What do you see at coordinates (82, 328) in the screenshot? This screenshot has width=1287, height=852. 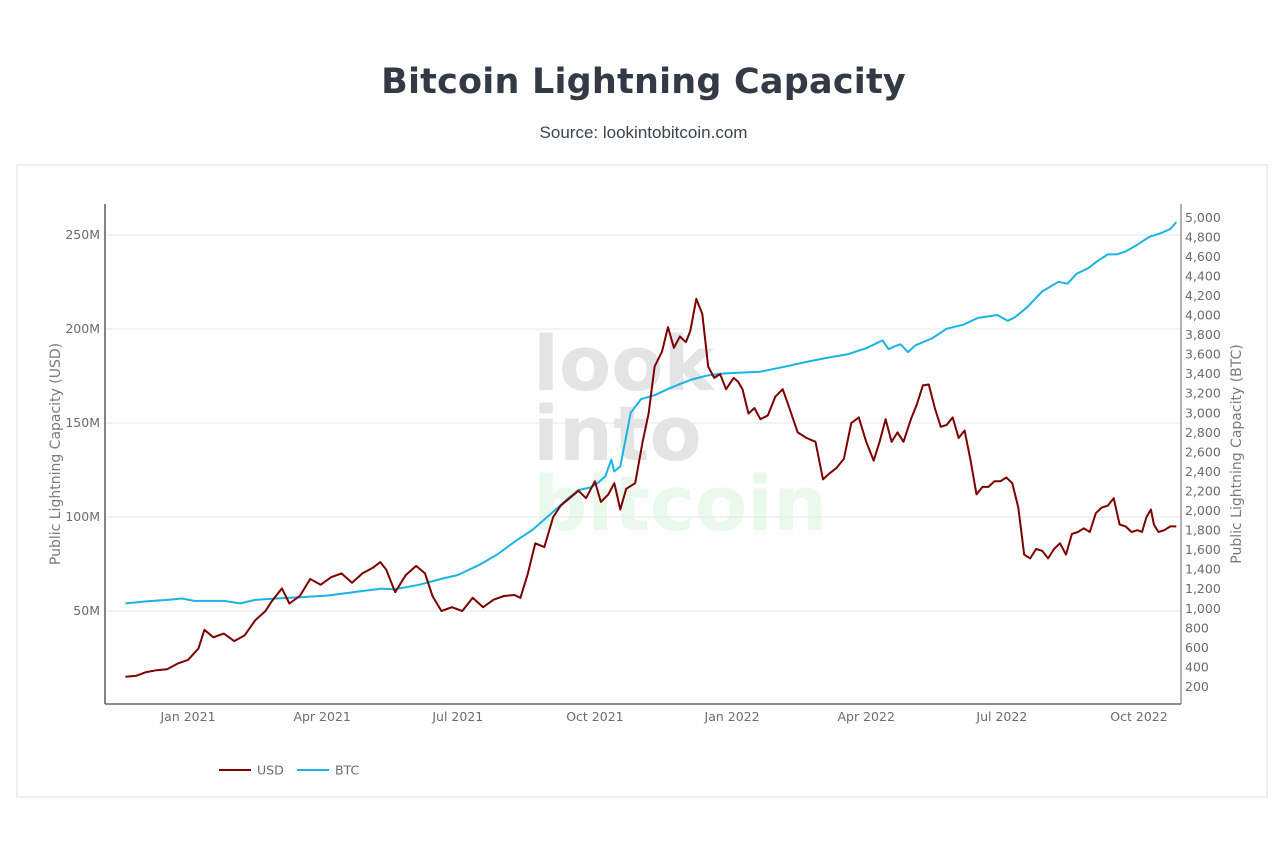 I see `y-tick-label: 200M` at bounding box center [82, 328].